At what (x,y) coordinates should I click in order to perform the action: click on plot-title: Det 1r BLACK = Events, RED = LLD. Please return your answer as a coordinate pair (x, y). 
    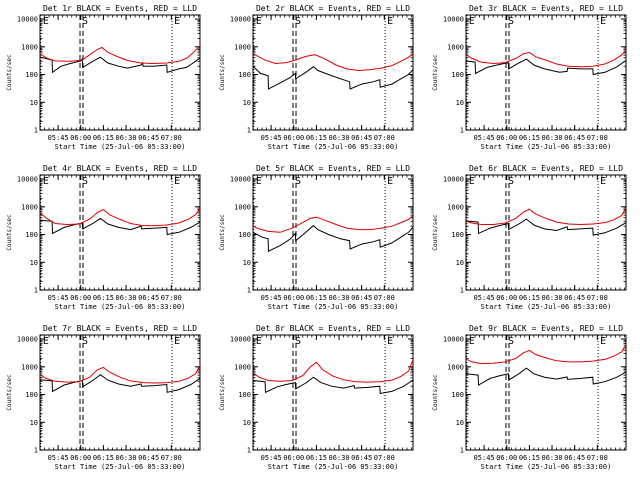
    Looking at the image, I should click on (120, 8).